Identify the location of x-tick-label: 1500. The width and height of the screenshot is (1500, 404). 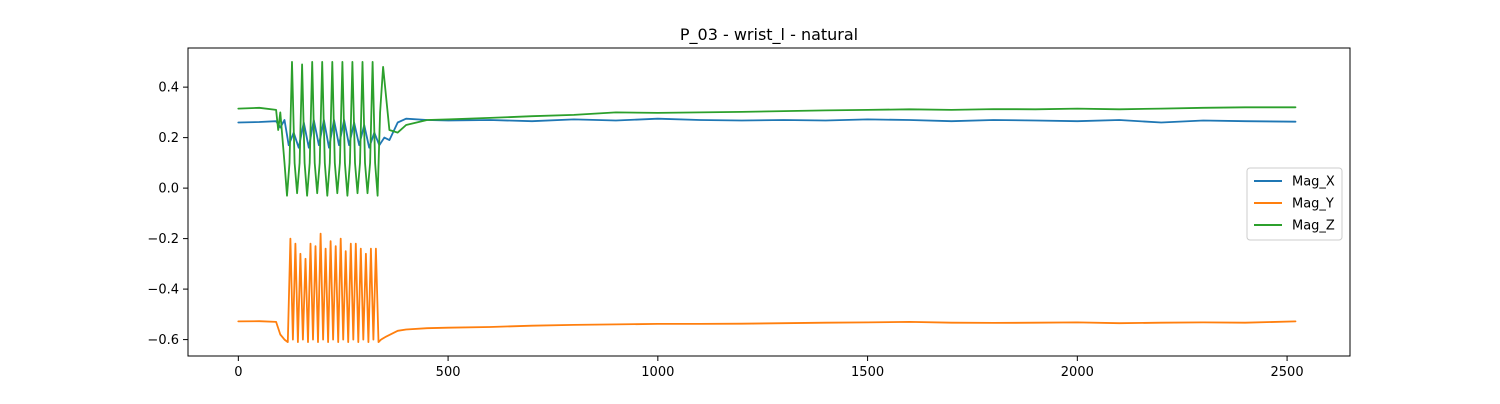
(867, 372).